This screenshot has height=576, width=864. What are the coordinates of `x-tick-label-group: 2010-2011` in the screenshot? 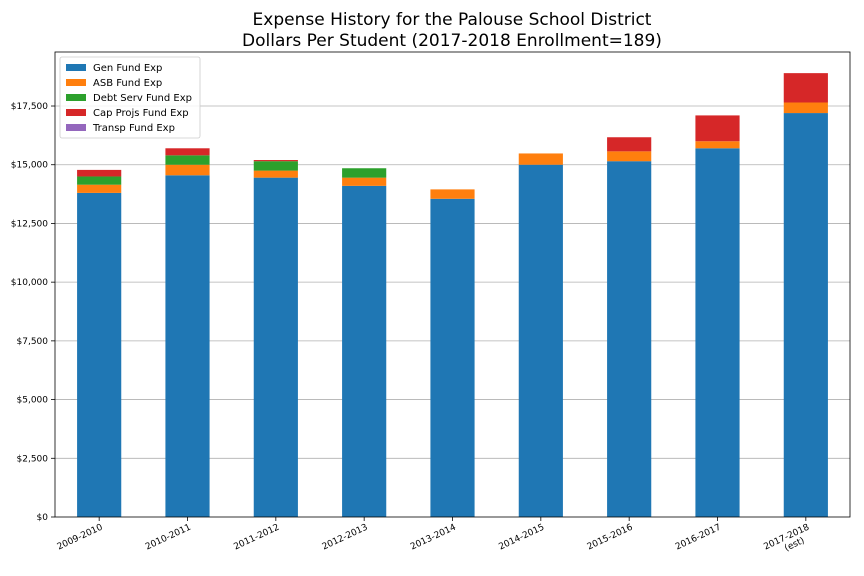 It's located at (168, 538).